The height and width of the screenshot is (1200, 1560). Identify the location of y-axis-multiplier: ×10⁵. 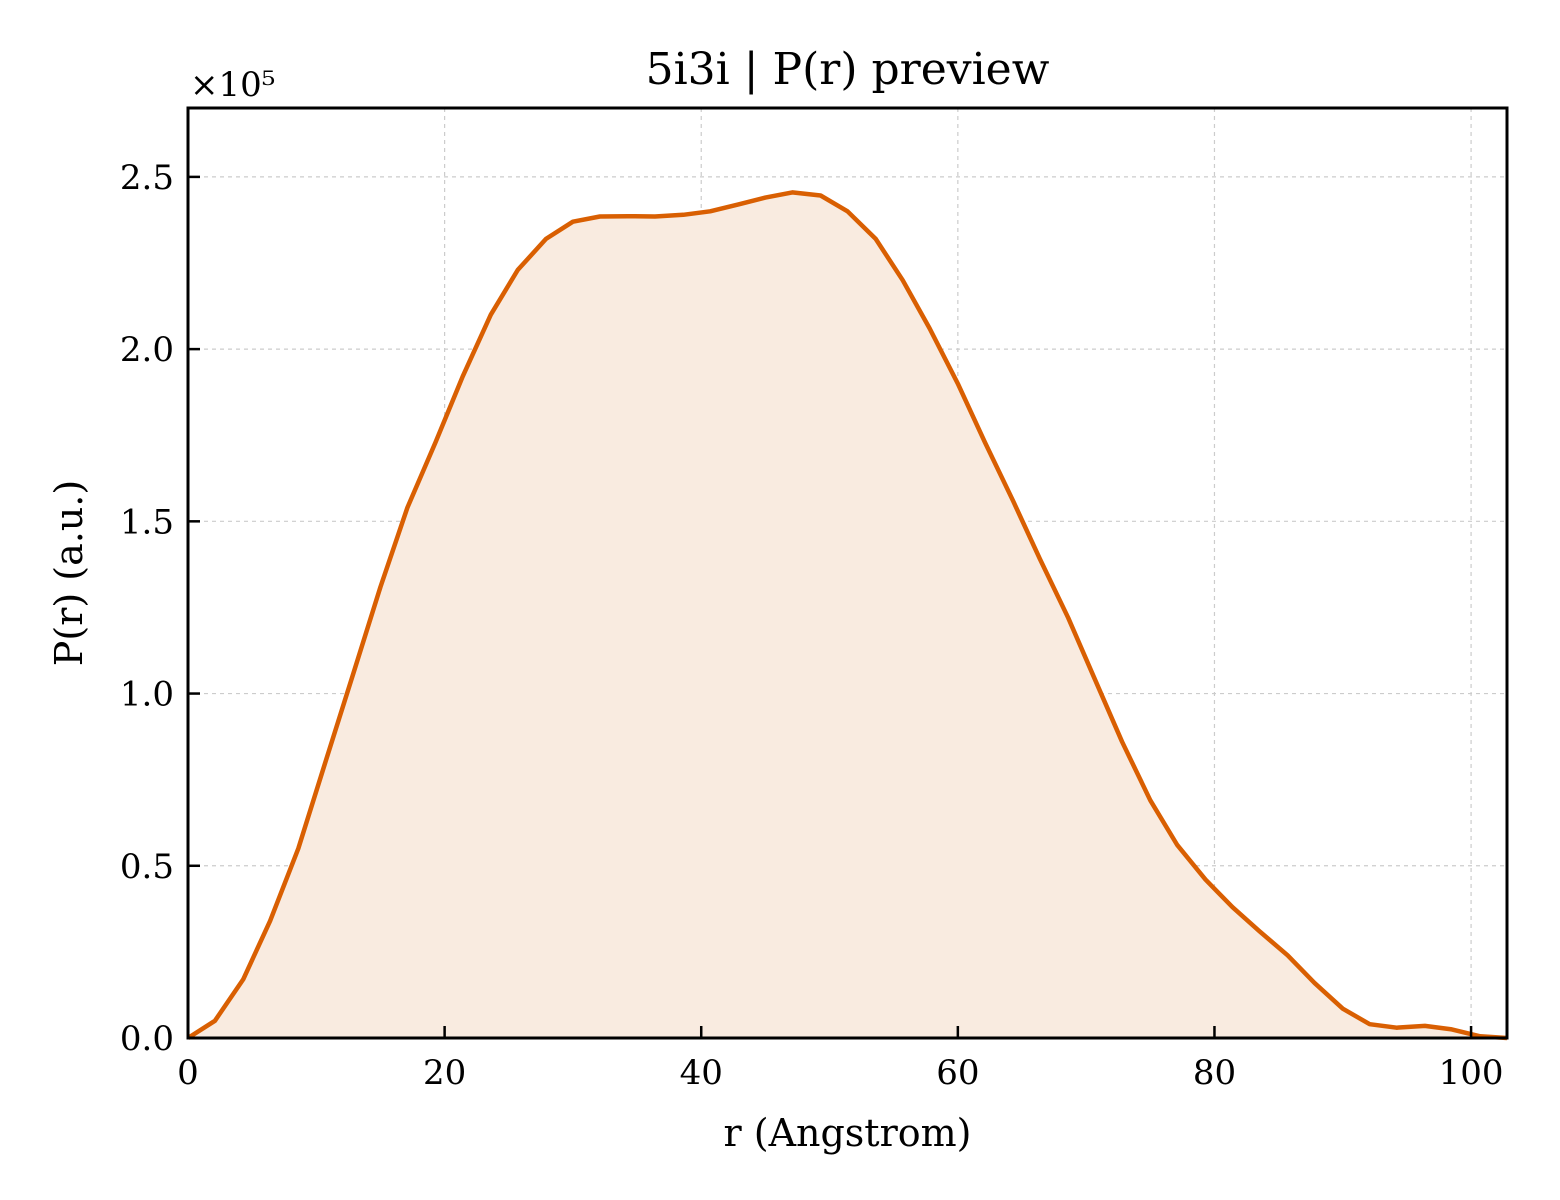
(232, 85).